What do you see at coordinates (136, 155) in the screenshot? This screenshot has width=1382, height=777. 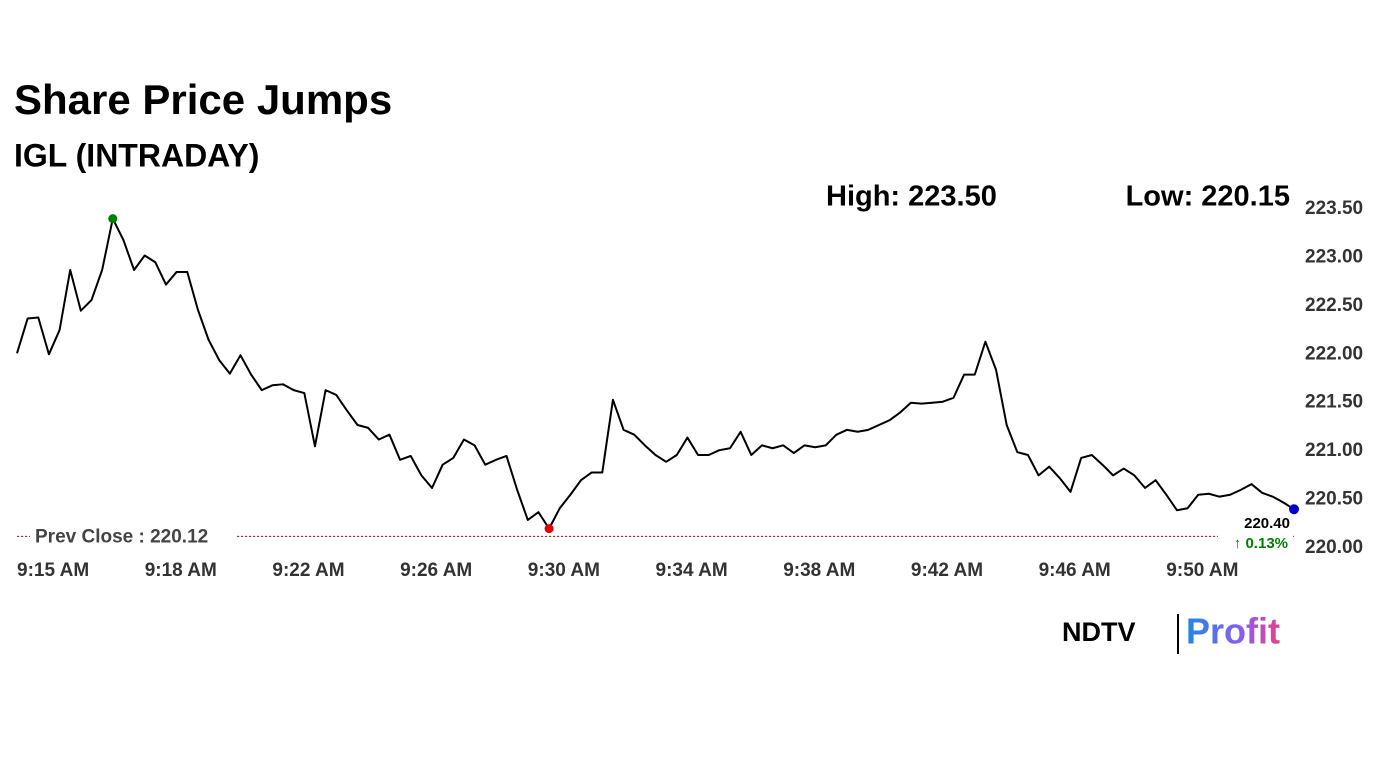 I see `chart-subtitle: IGL (INTRADAY)` at bounding box center [136, 155].